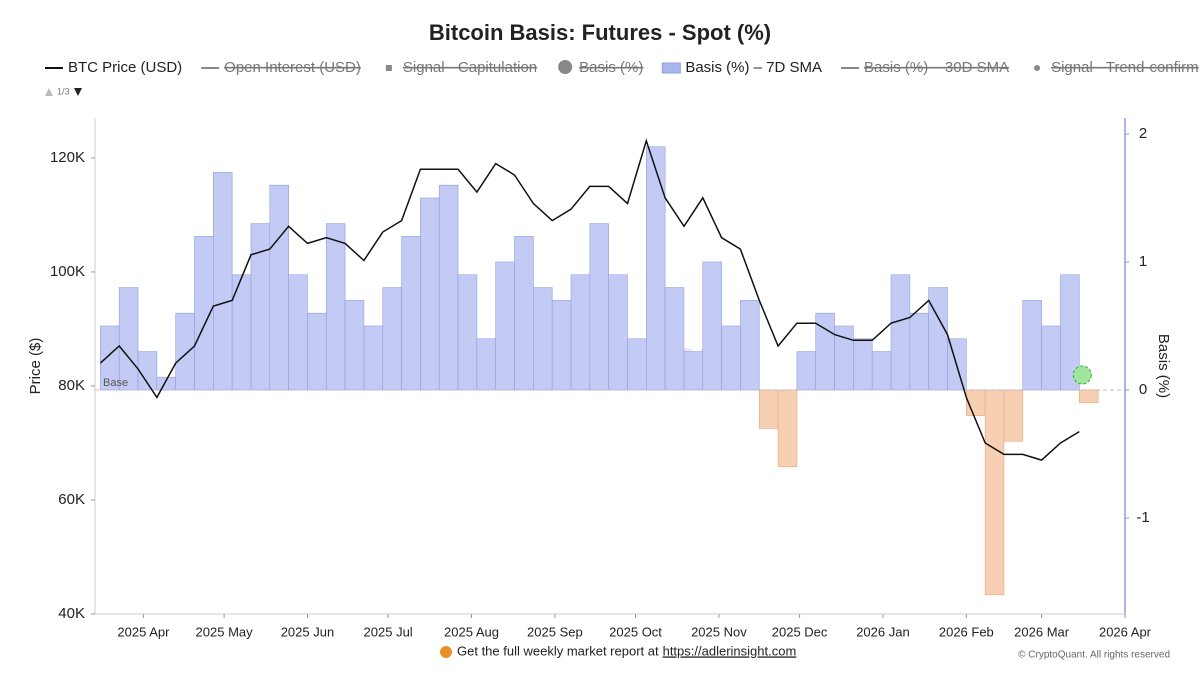 Image resolution: width=1200 pixels, height=675 pixels. Describe the element at coordinates (1163, 366) in the screenshot. I see `y2-axis-label: Basis (%)` at that location.